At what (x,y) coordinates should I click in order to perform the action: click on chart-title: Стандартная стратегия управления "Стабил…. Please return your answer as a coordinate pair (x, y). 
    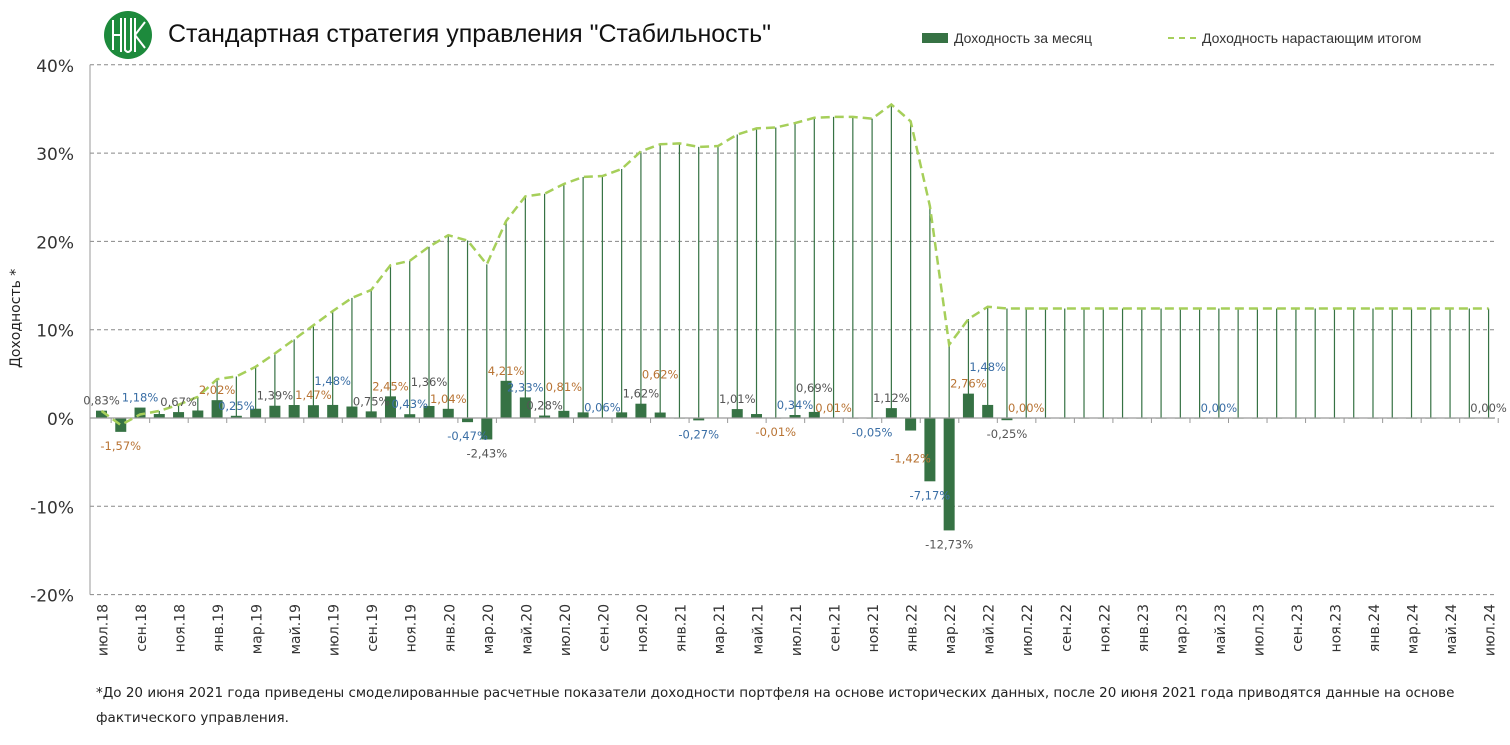
    Looking at the image, I should click on (470, 34).